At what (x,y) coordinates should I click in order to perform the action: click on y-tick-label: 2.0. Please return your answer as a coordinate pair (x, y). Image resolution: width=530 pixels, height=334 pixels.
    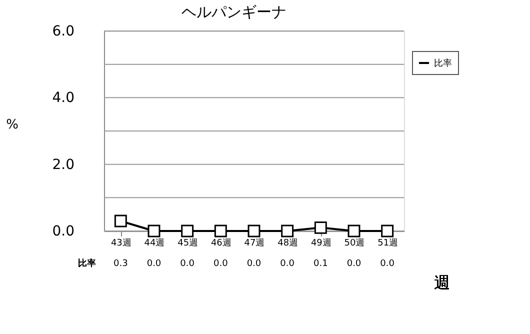
    Looking at the image, I should click on (63, 164).